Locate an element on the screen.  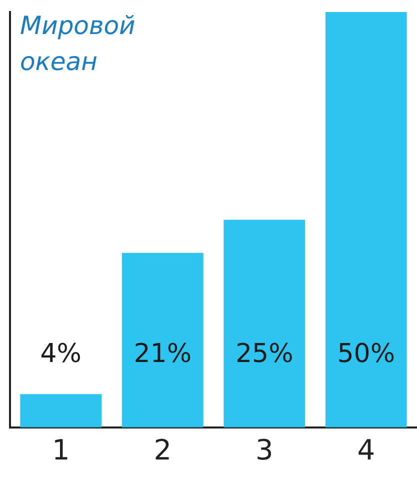
data-label: 50% is located at coordinates (366, 354).